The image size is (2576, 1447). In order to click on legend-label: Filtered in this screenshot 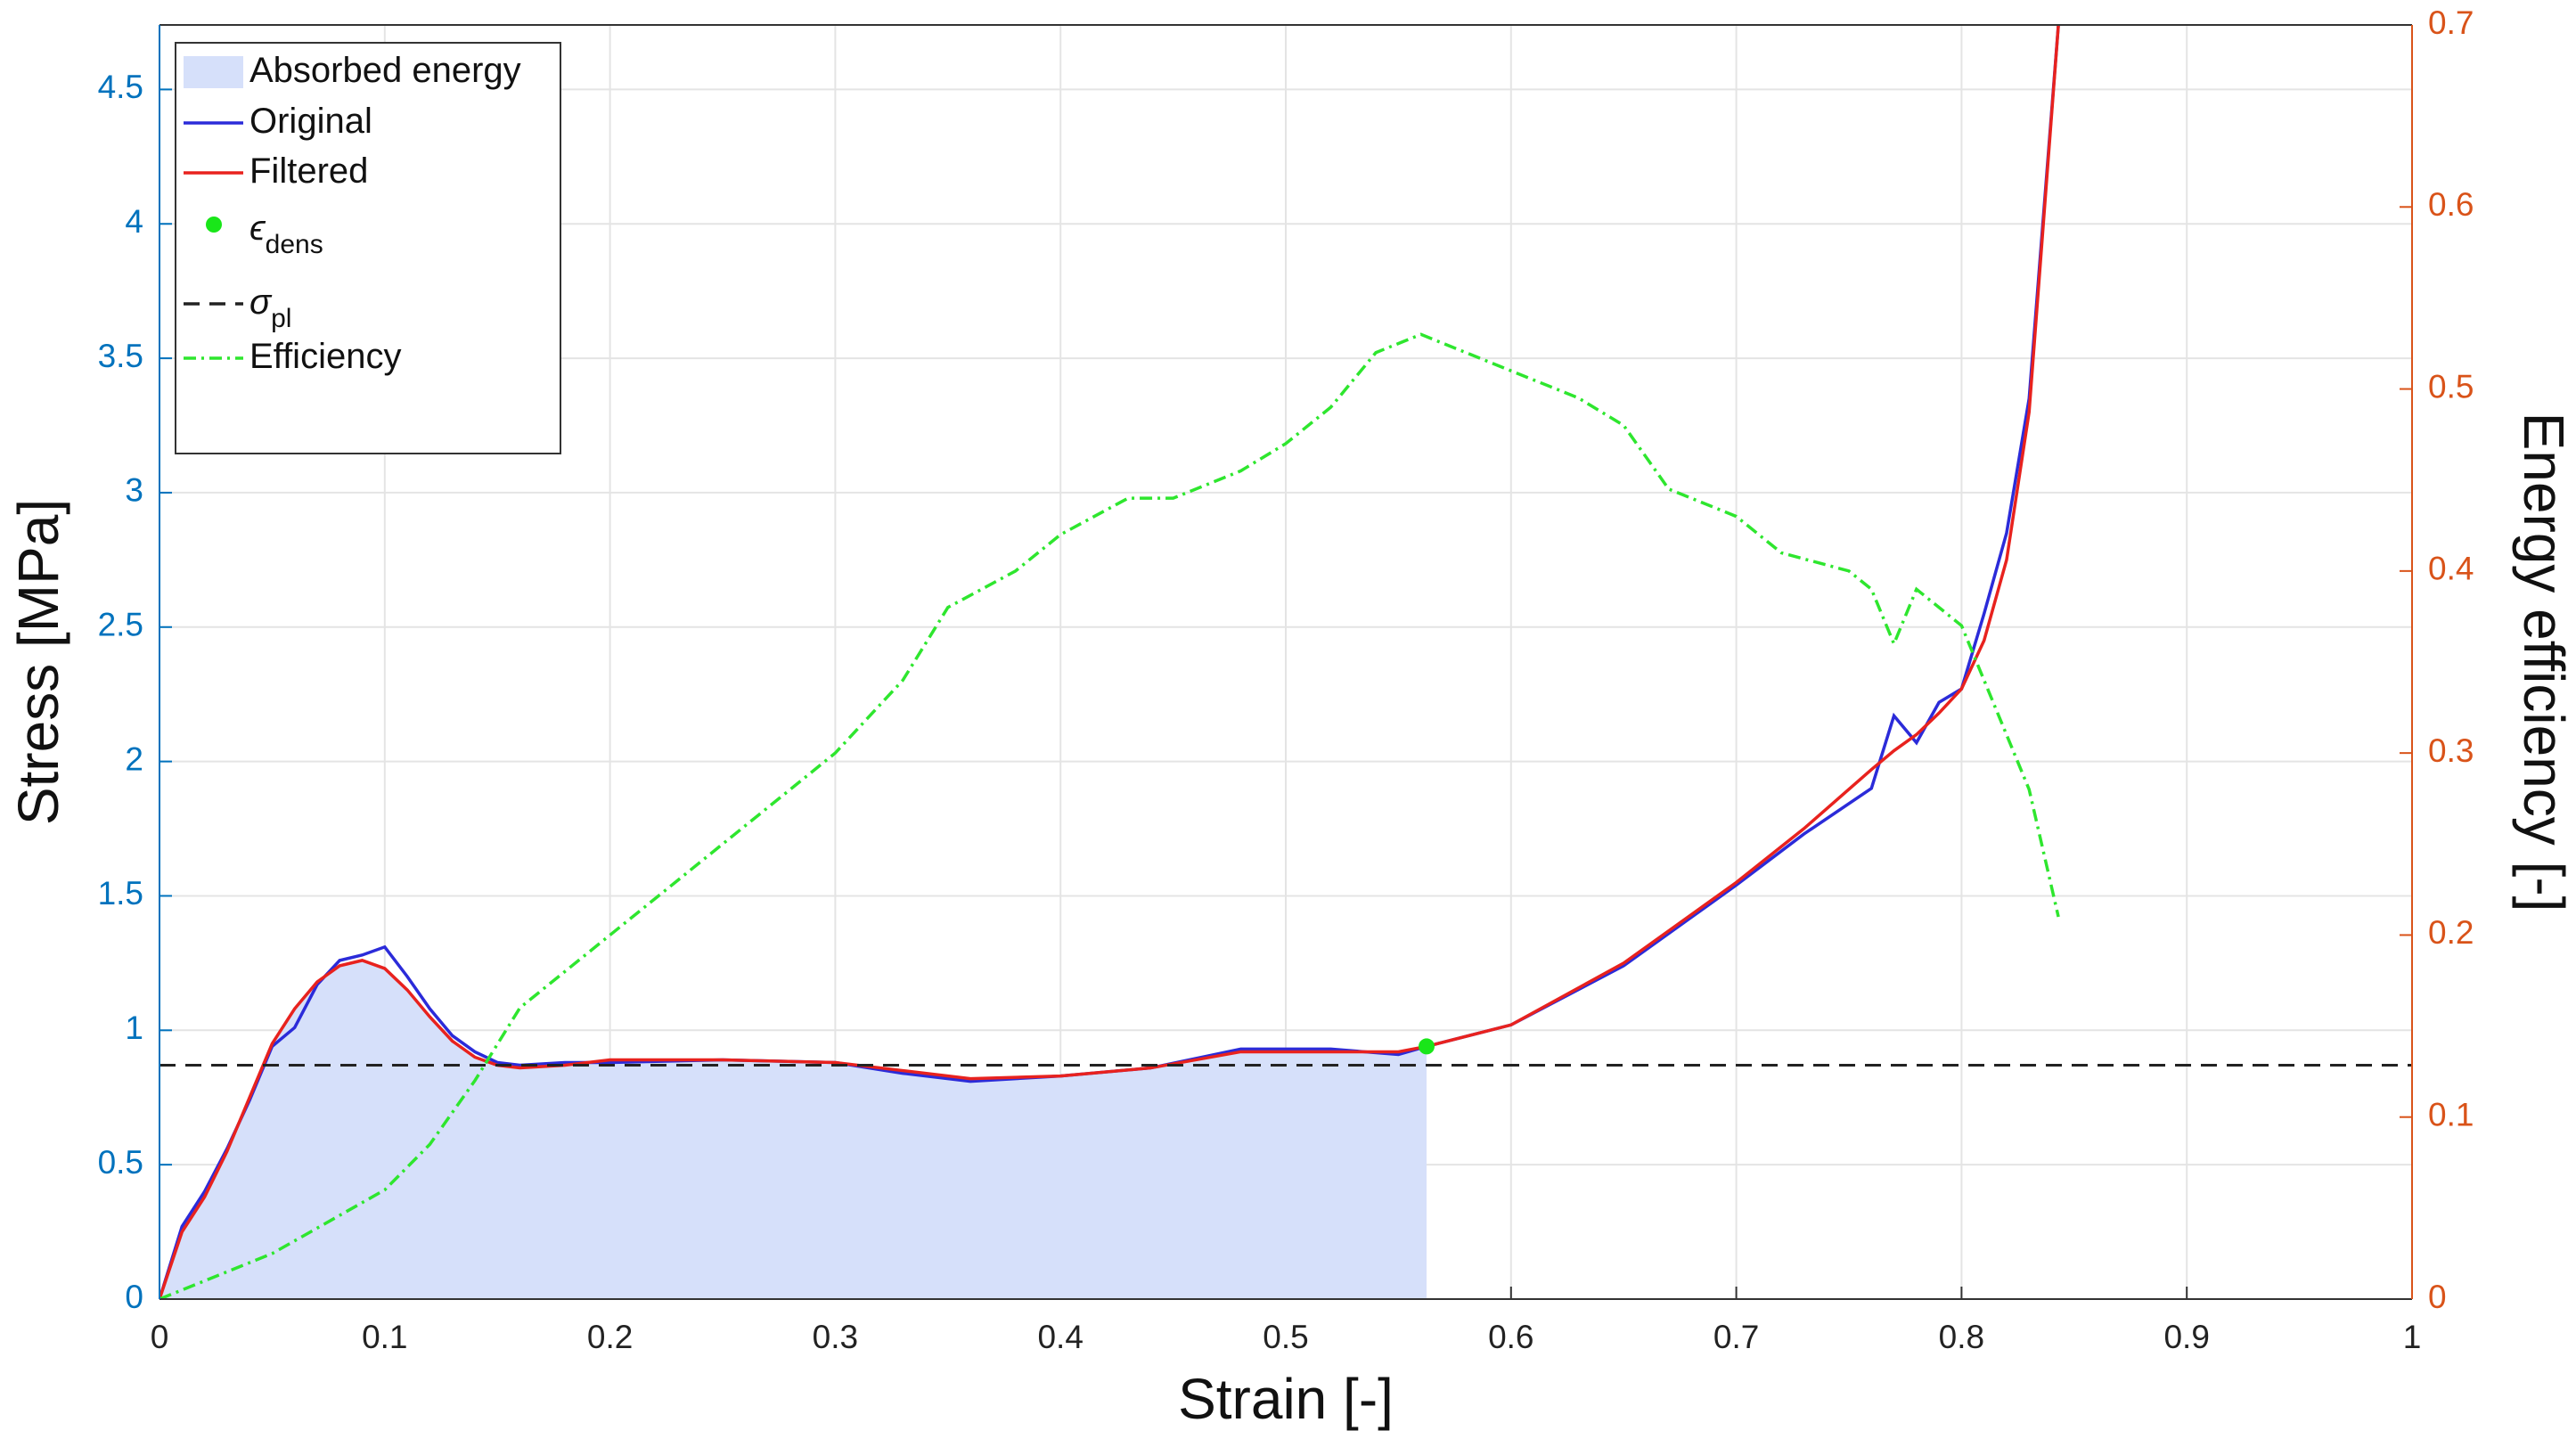, I will do `click(308, 171)`.